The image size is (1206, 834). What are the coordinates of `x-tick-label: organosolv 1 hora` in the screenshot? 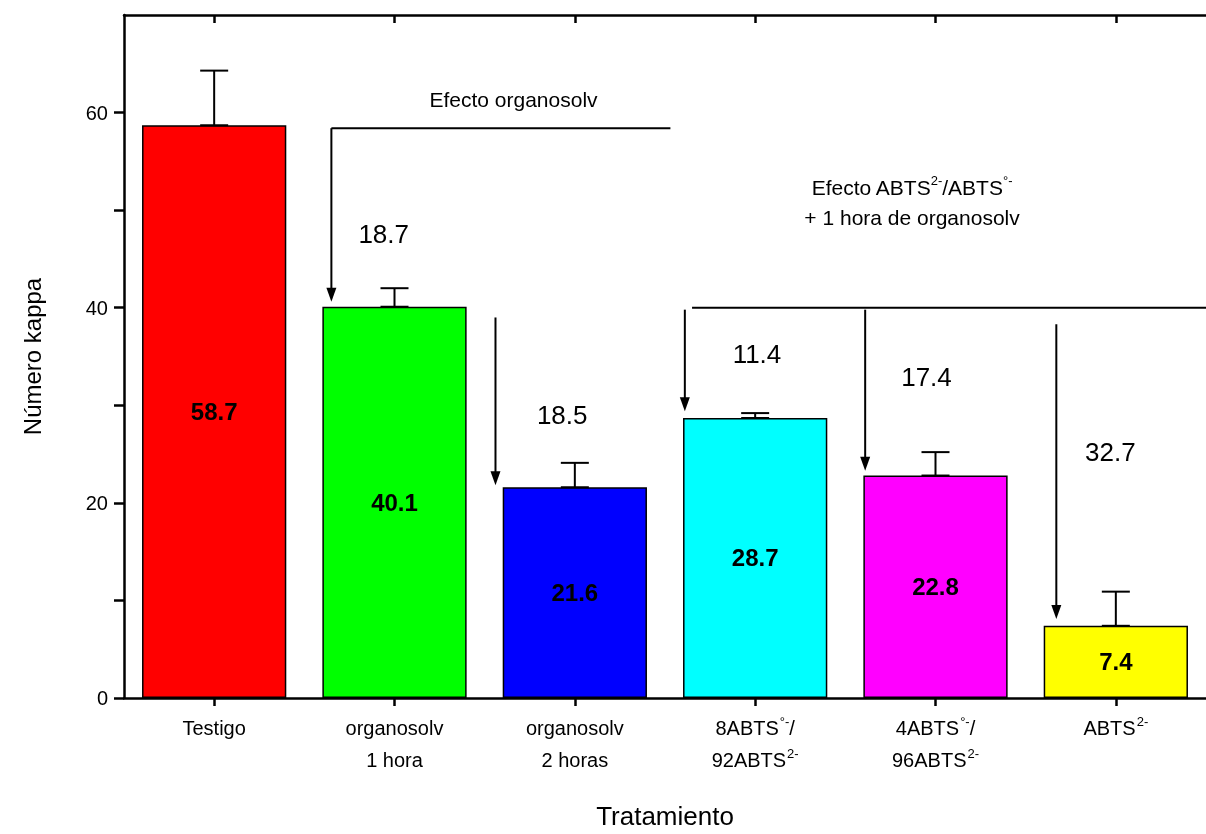 It's located at (394, 744).